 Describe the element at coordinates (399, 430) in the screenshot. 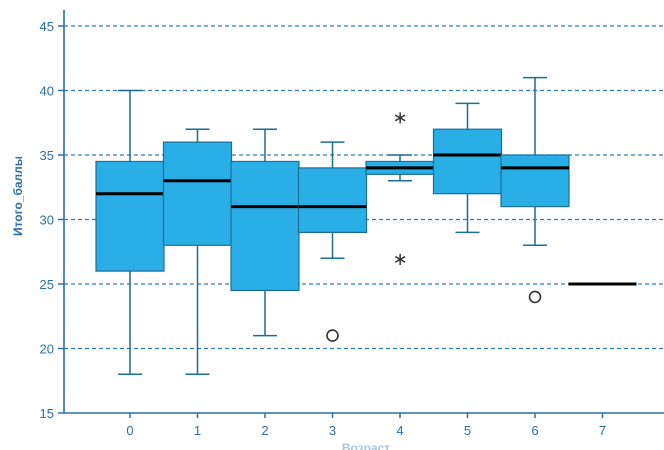

I see `x-tick-label: 4` at that location.